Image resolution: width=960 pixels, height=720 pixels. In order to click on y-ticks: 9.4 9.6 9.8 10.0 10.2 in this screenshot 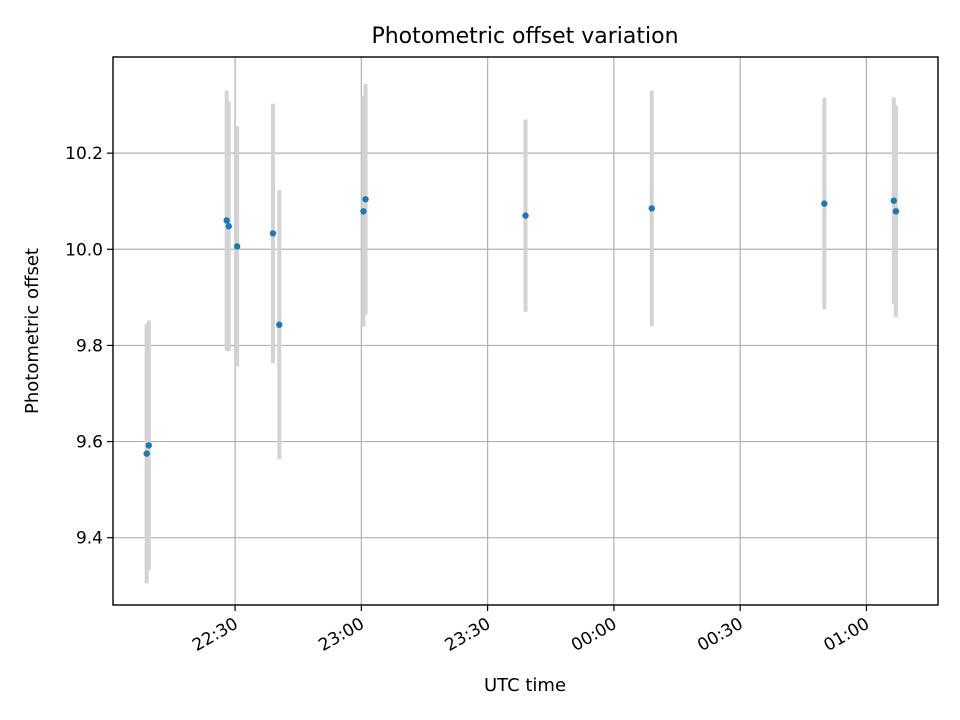, I will do `click(89, 346)`.